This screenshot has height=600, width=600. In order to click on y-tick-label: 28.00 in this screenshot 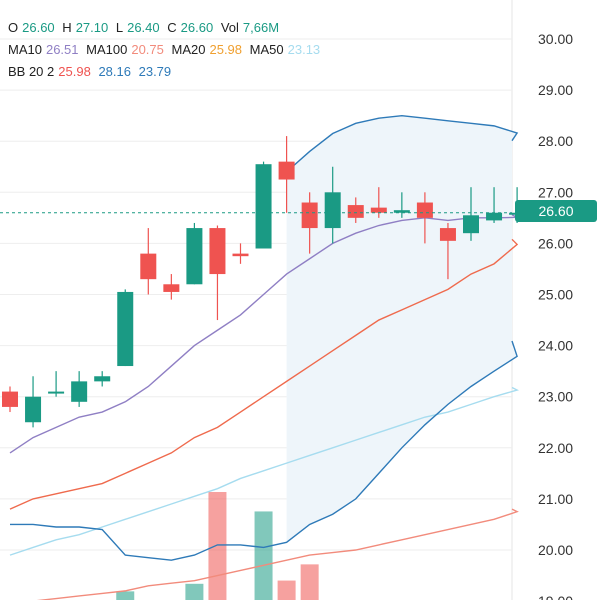, I will do `click(555, 141)`.